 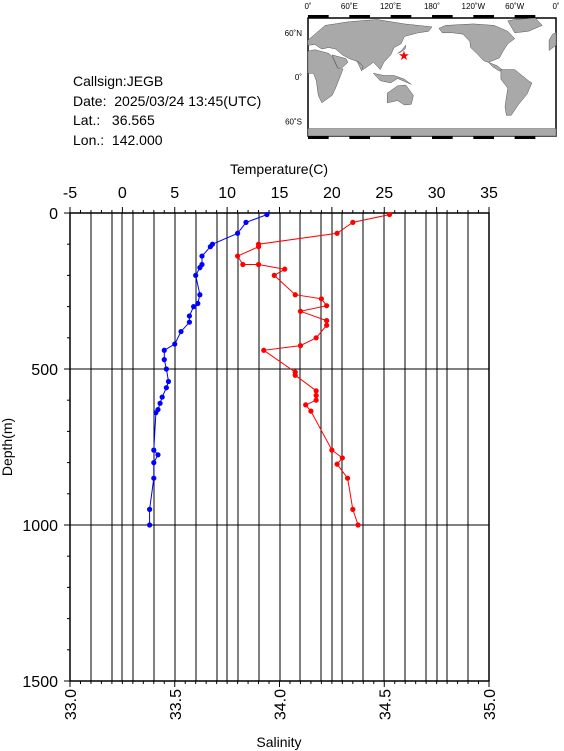 I want to click on temperature-tick-labels: -5 0 5 10 15 20 25 30 35, so click(x=280, y=193).